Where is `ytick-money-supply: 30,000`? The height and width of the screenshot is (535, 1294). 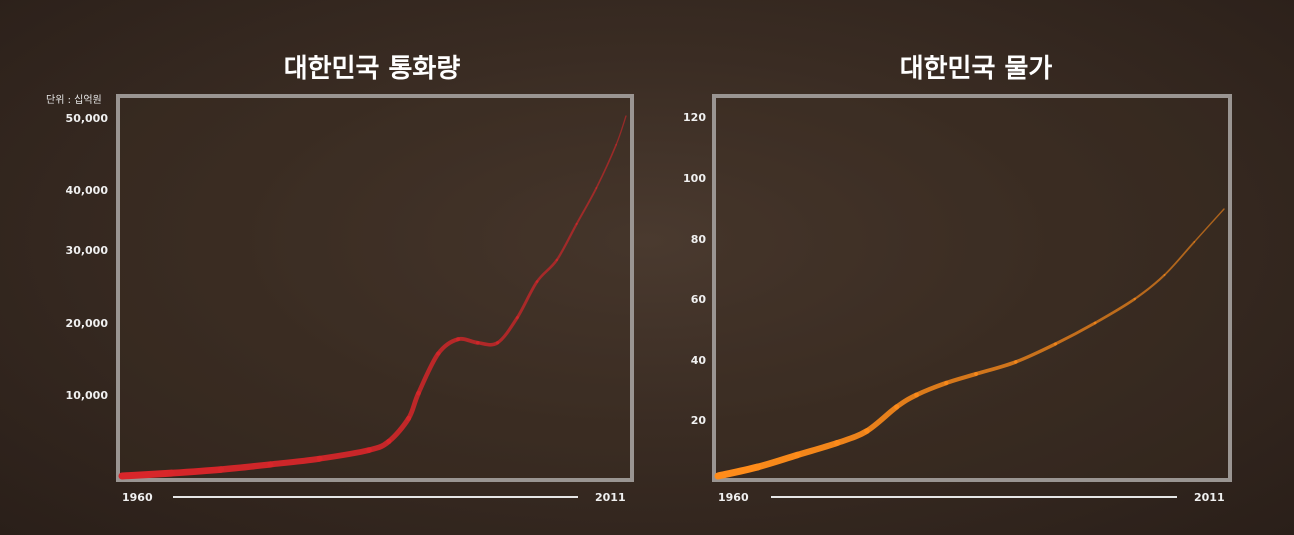 ytick-money-supply: 30,000 is located at coordinates (86, 250).